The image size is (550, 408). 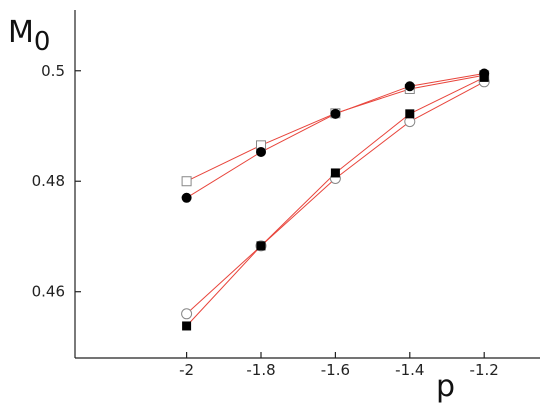 What do you see at coordinates (42, 42) in the screenshot?
I see `y-axis-title-subscript: 0` at bounding box center [42, 42].